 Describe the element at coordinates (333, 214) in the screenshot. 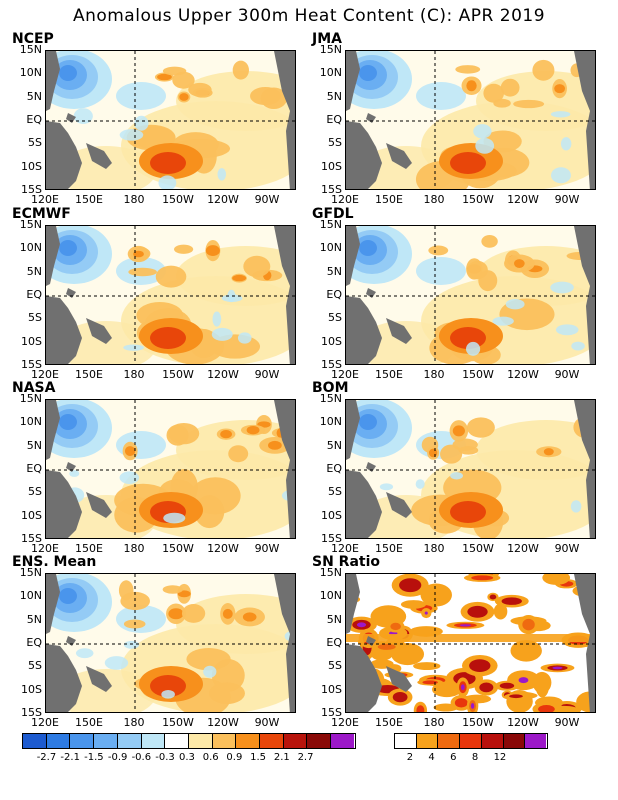

I see `panel-name: GFDL` at that location.